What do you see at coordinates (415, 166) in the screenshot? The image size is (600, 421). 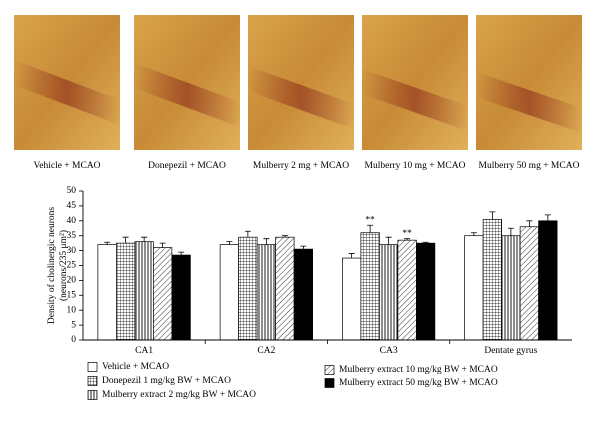 I see `image-caption: Mulberry 10 mg + MCAO` at bounding box center [415, 166].